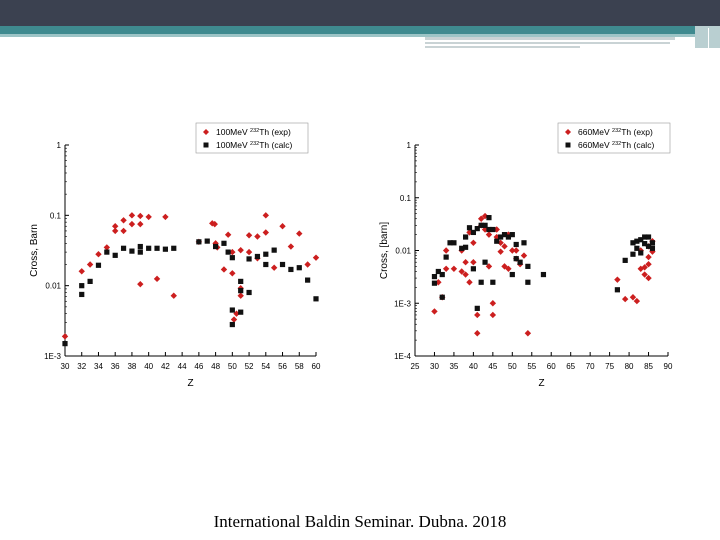  What do you see at coordinates (190, 276) in the screenshot?
I see `series-exp` at bounding box center [190, 276].